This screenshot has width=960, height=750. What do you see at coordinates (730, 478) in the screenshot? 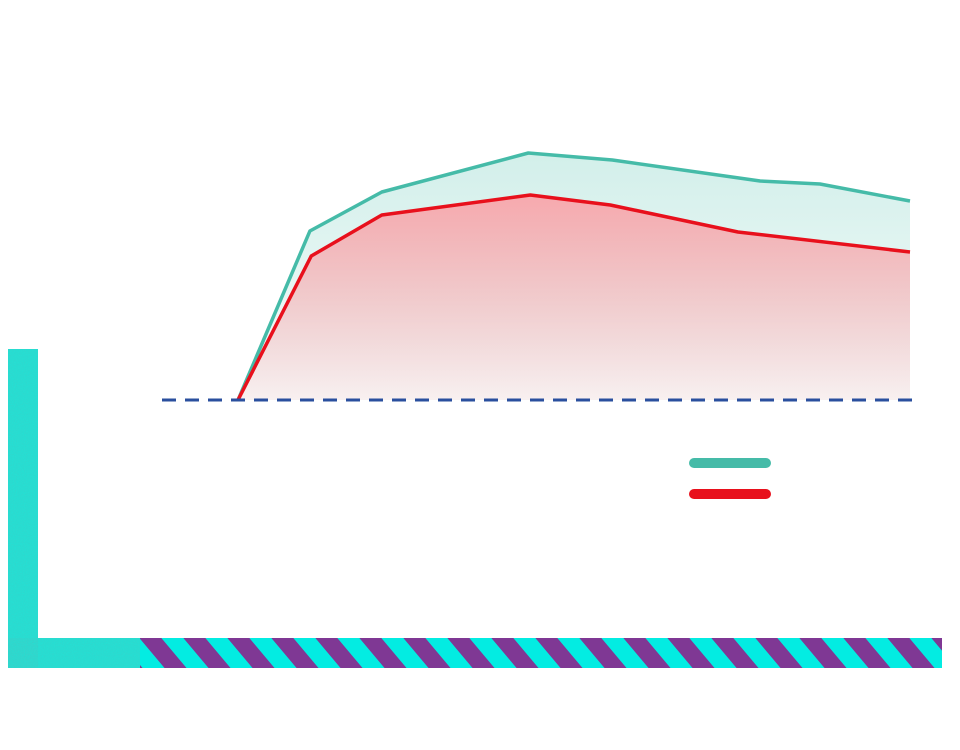
I see `legend` at bounding box center [730, 478].